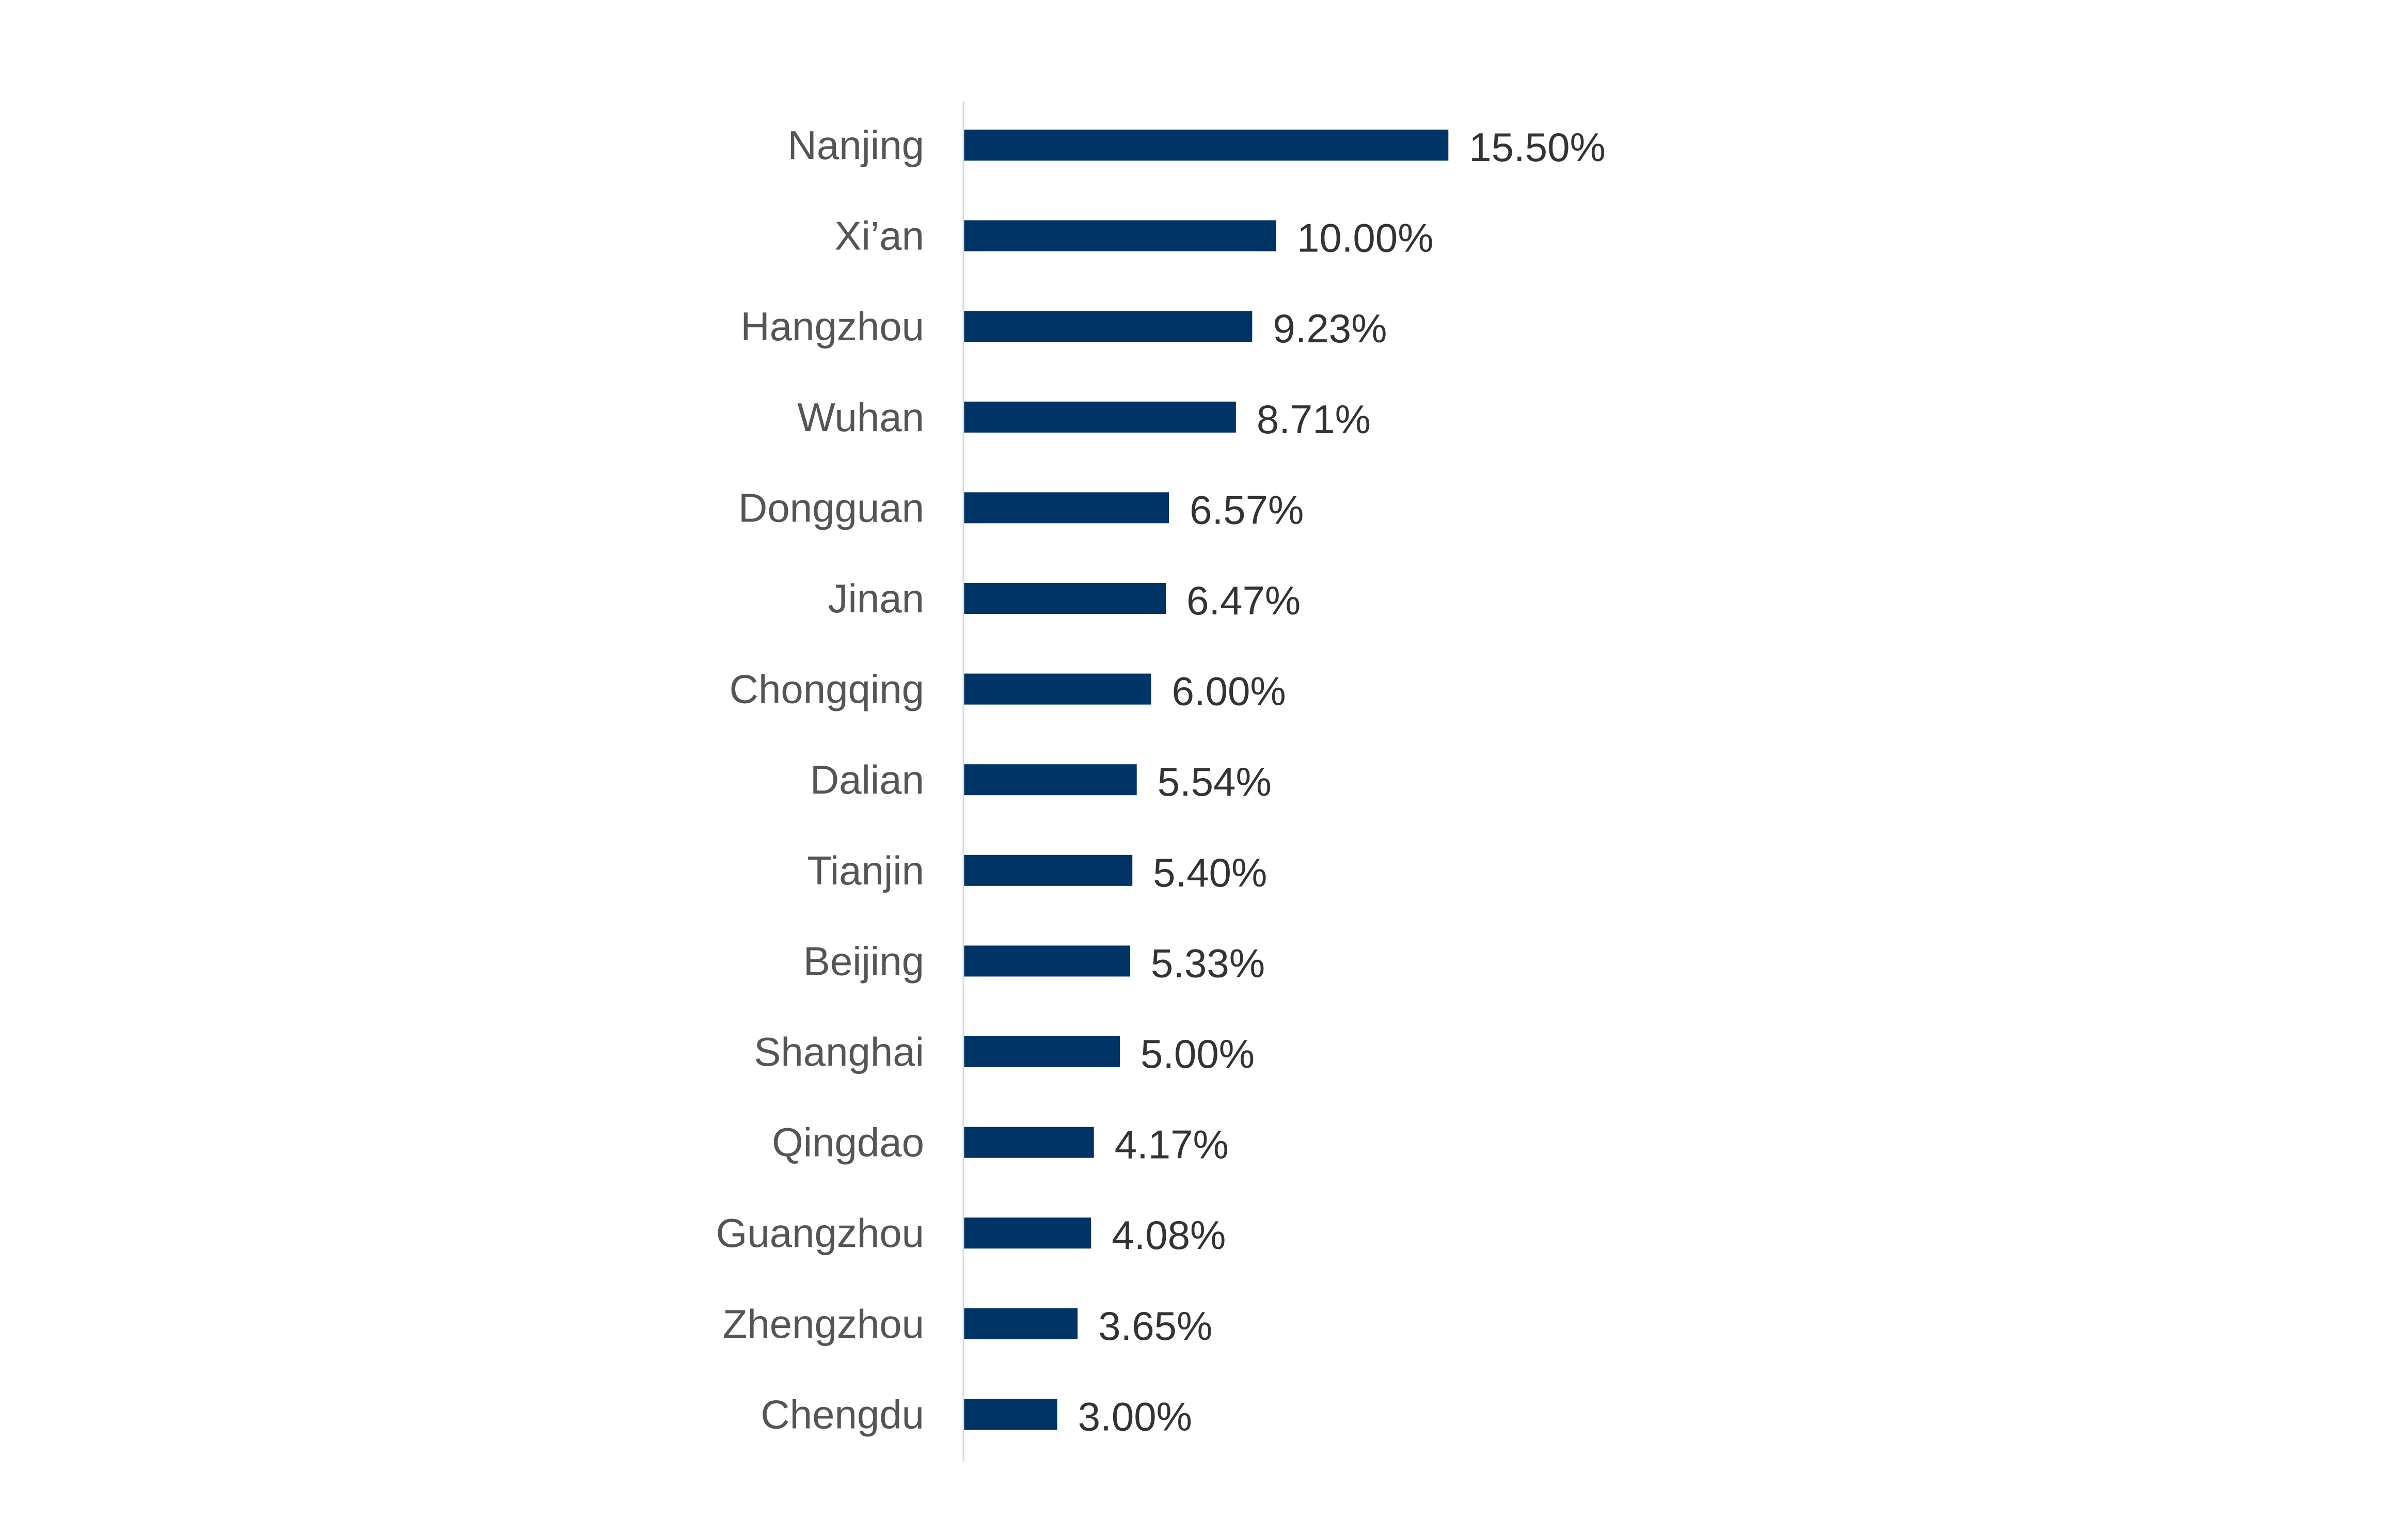 The image size is (2408, 1535). What do you see at coordinates (831, 507) in the screenshot?
I see `category-label: Dongguan` at bounding box center [831, 507].